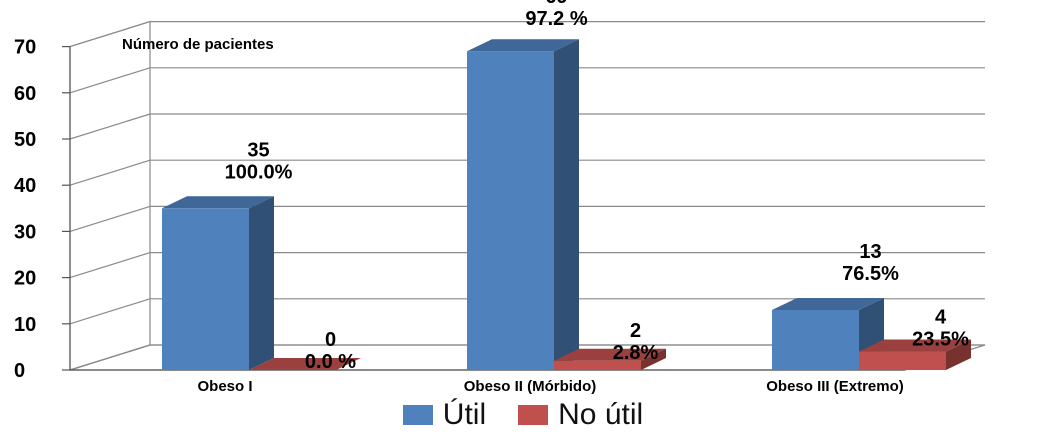 Image resolution: width=1046 pixels, height=435 pixels. What do you see at coordinates (556, 4) in the screenshot?
I see `data-label-value: 69` at bounding box center [556, 4].